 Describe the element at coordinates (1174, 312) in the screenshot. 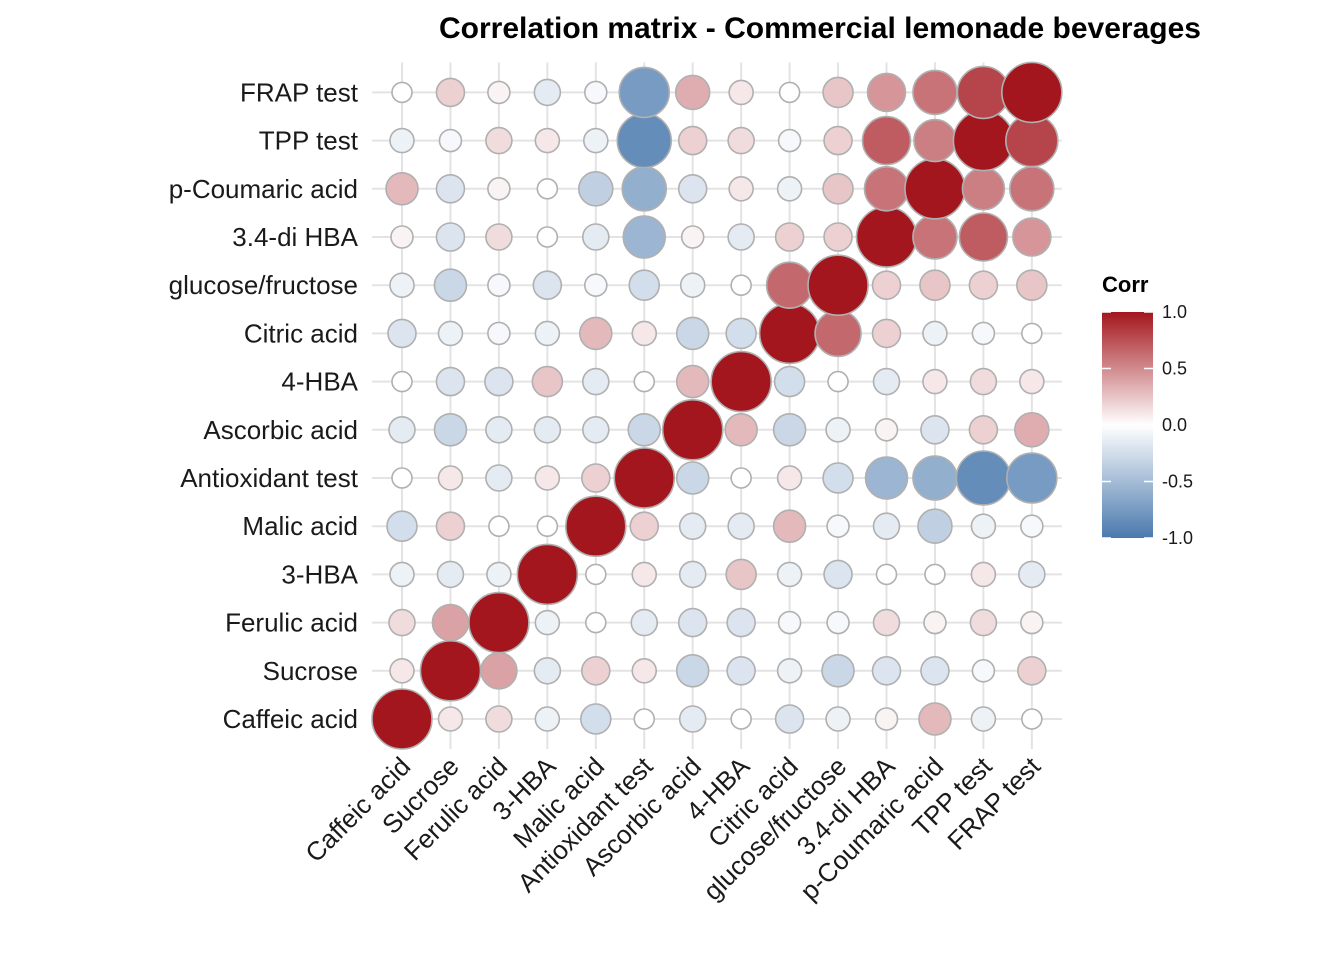

I see `legend-tick-label: 1.0` at that location.